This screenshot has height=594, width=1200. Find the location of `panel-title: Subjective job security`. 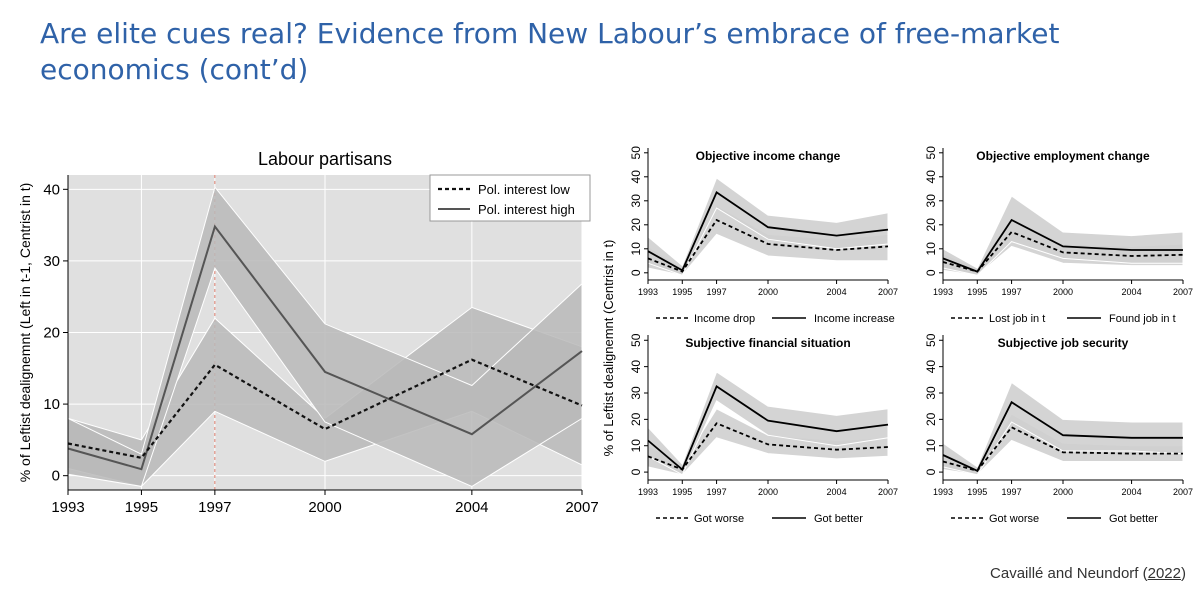

panel-title: Subjective job security is located at coordinates (1063, 343).